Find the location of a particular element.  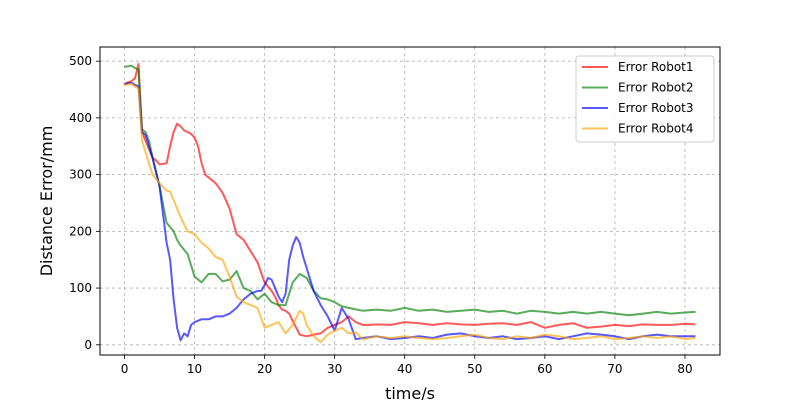

x-tick-label: 20 is located at coordinates (264, 369).